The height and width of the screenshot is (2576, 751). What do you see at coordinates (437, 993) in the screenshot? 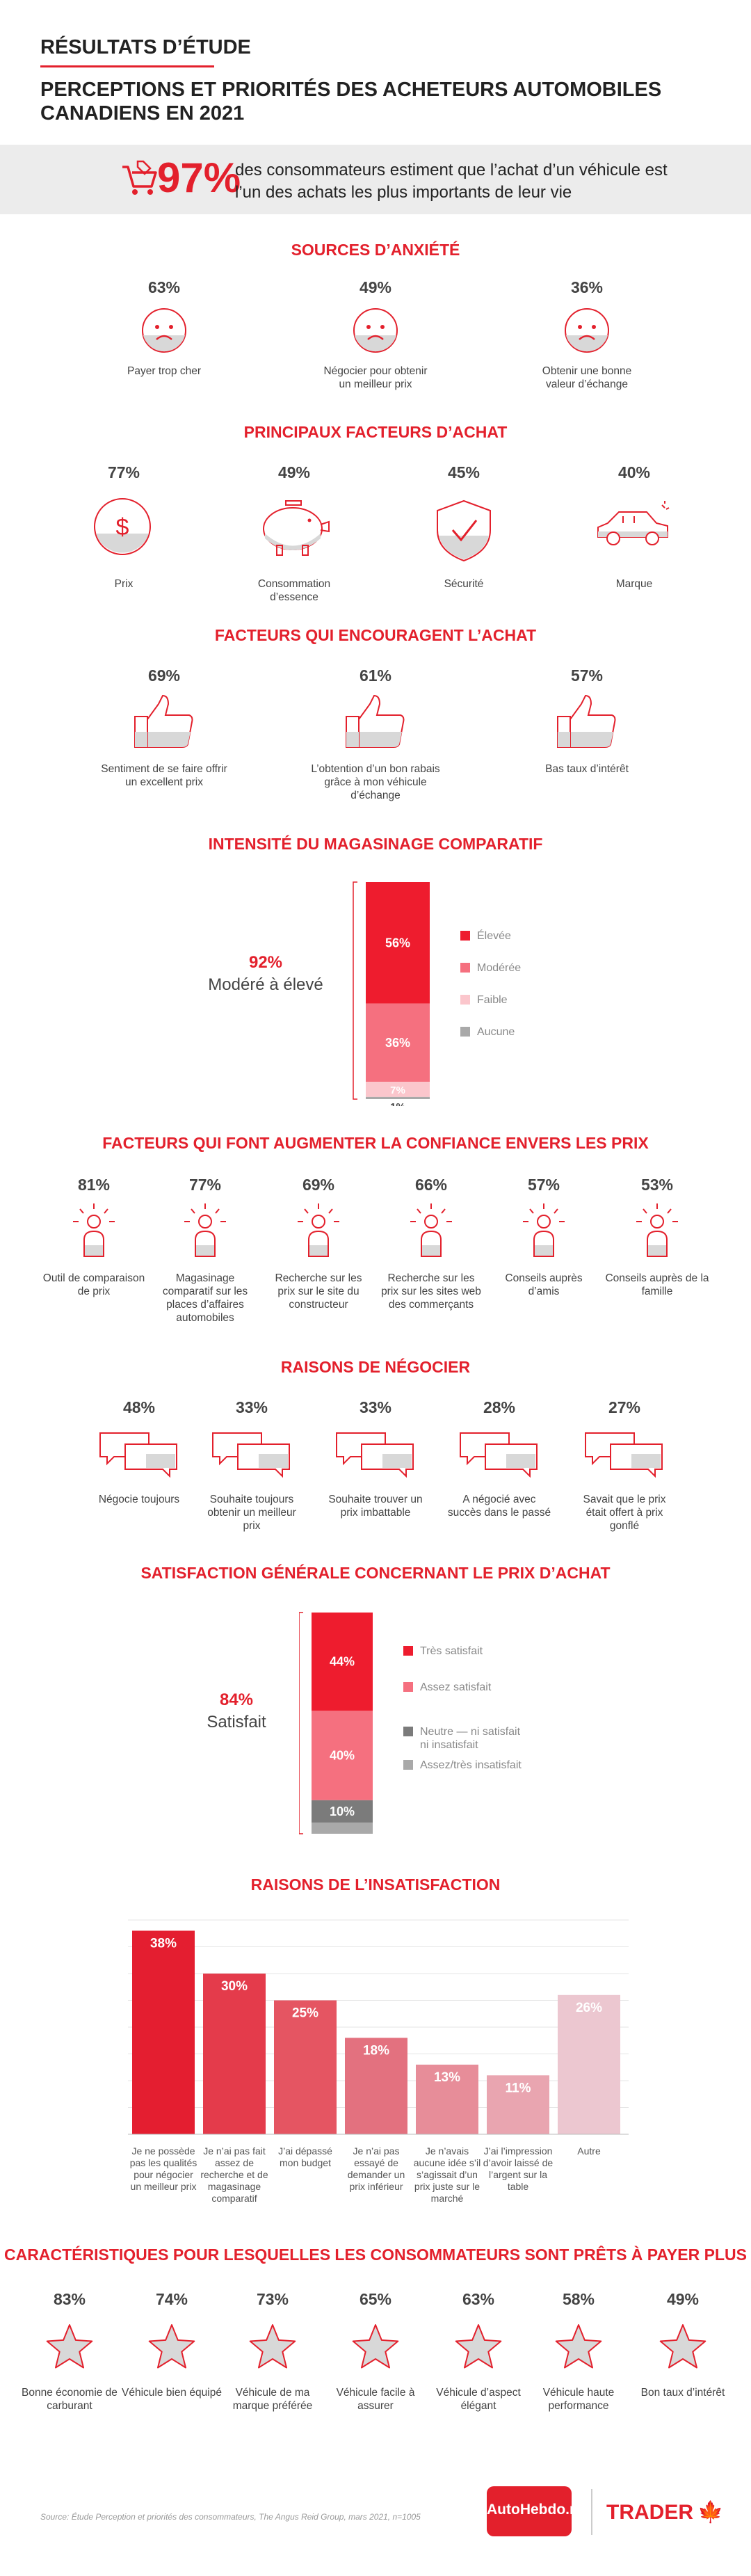
I see `shopping-intensity-chart: 56% 36% 7% 1% Élevée Modérée Faible Aucune` at bounding box center [437, 993].